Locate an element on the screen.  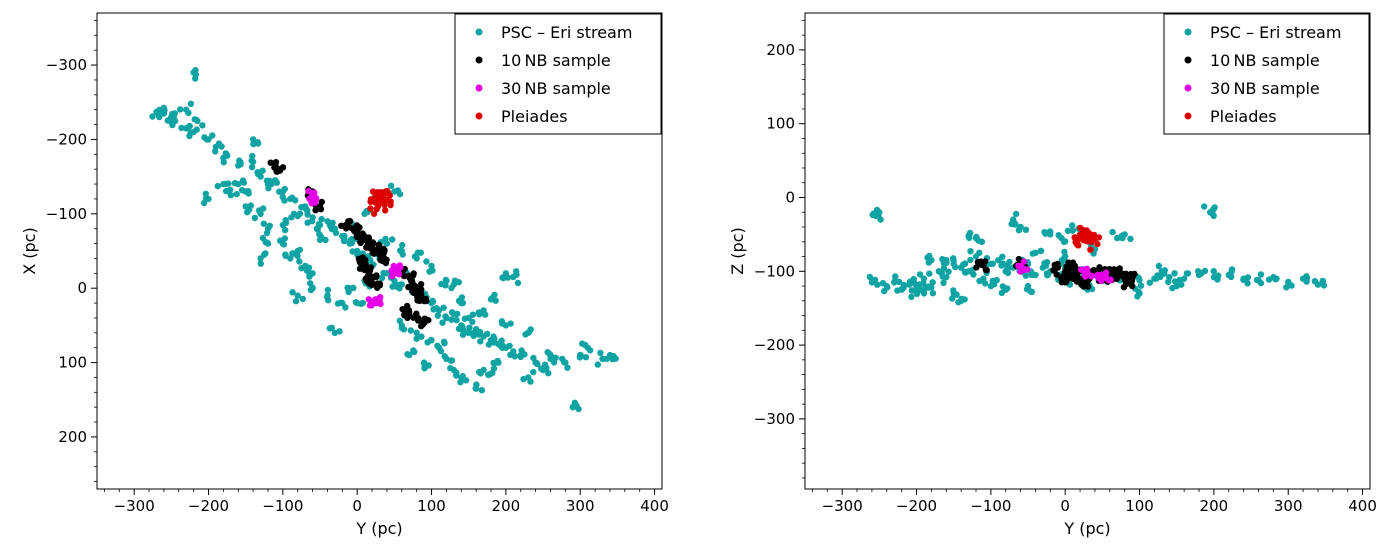
x-tick-label: 200 is located at coordinates (1214, 506).